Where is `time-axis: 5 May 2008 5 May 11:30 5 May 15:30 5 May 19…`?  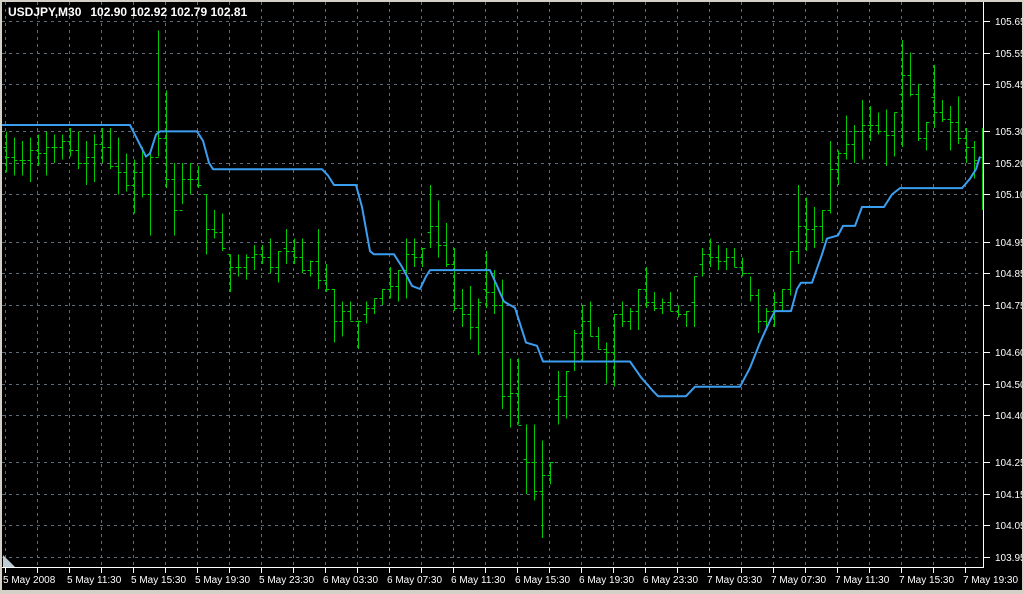 time-axis: 5 May 2008 5 May 11:30 5 May 15:30 5 May 19… is located at coordinates (510, 577).